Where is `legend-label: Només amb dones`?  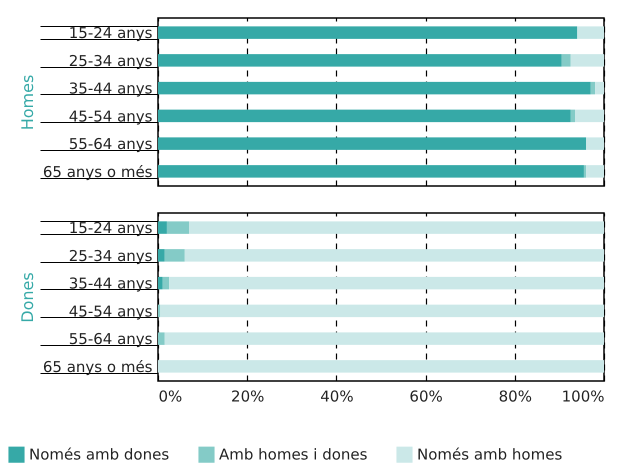 legend-label: Només amb dones is located at coordinates (99, 455).